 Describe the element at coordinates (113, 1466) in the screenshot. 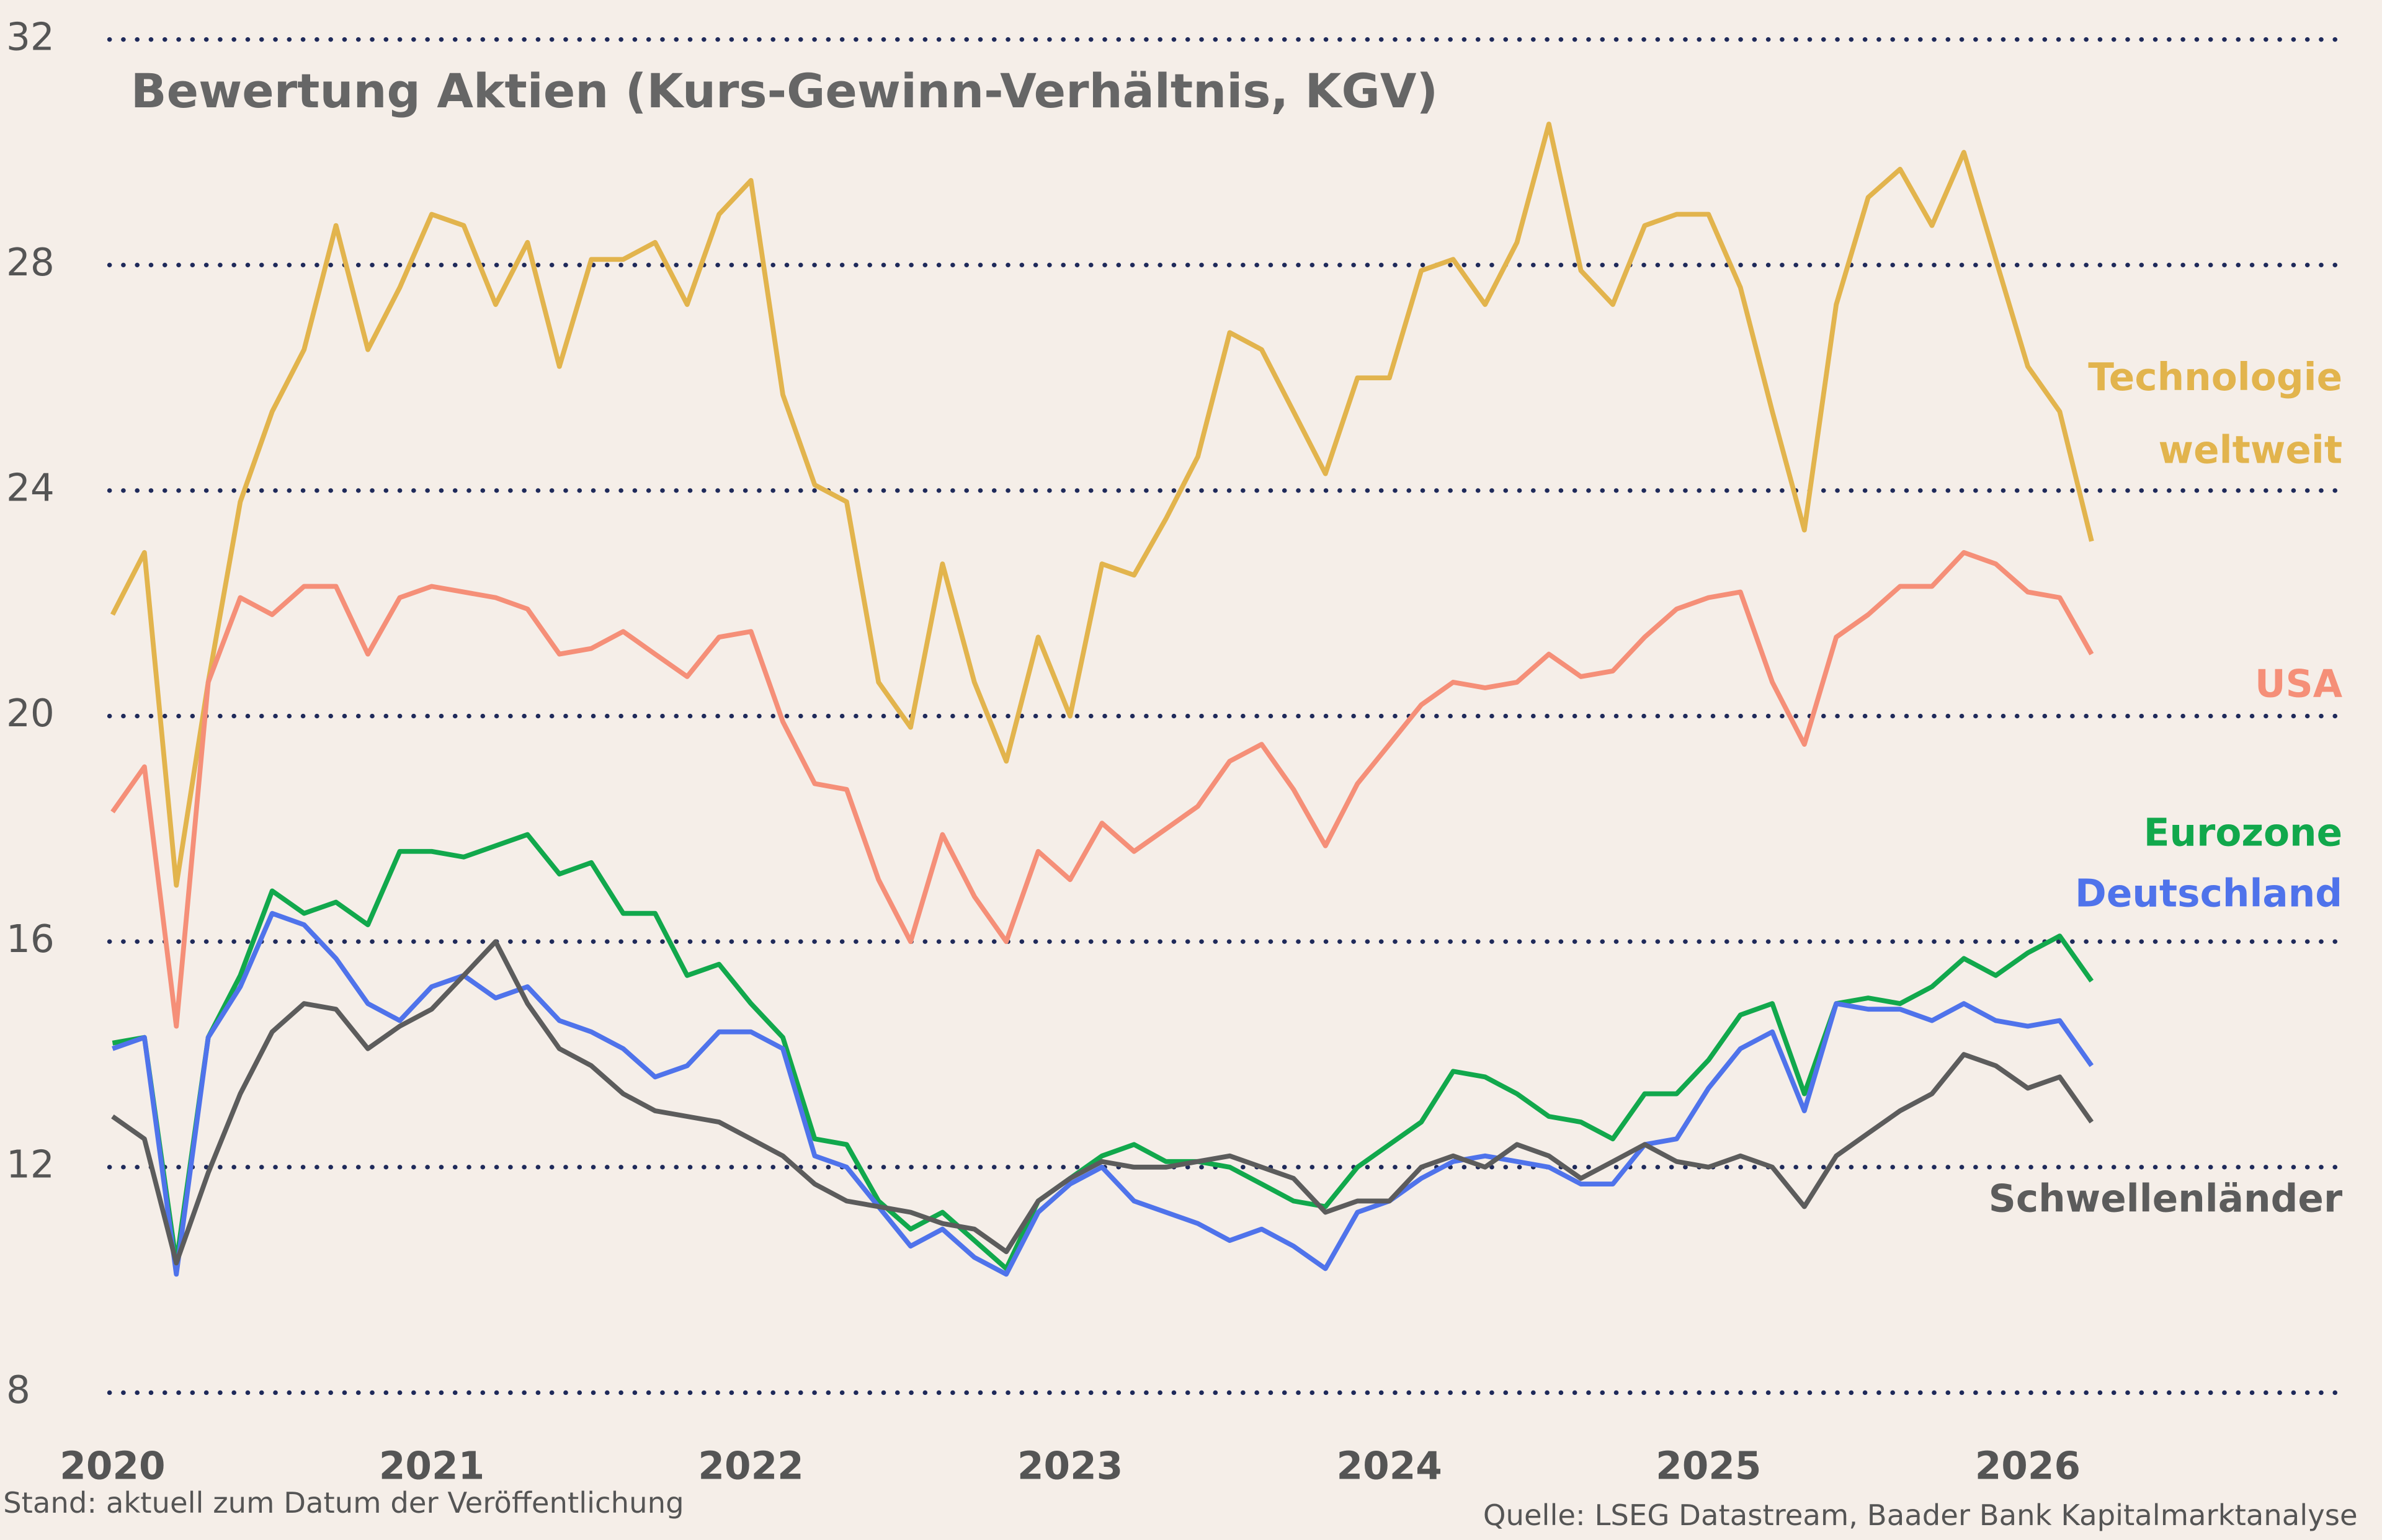

I see `x-tick-label: 2020` at that location.